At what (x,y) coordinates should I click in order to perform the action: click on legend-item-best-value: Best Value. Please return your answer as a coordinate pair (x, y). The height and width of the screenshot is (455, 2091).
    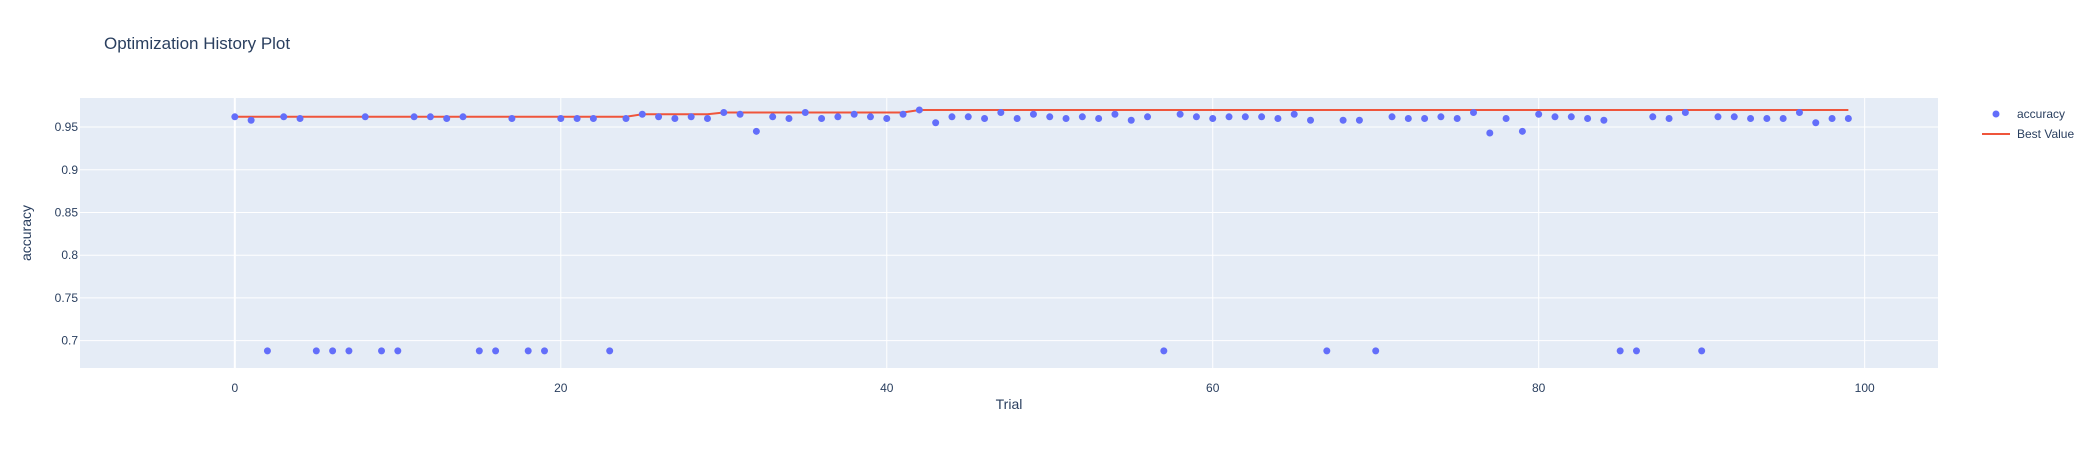
    Looking at the image, I should click on (2028, 134).